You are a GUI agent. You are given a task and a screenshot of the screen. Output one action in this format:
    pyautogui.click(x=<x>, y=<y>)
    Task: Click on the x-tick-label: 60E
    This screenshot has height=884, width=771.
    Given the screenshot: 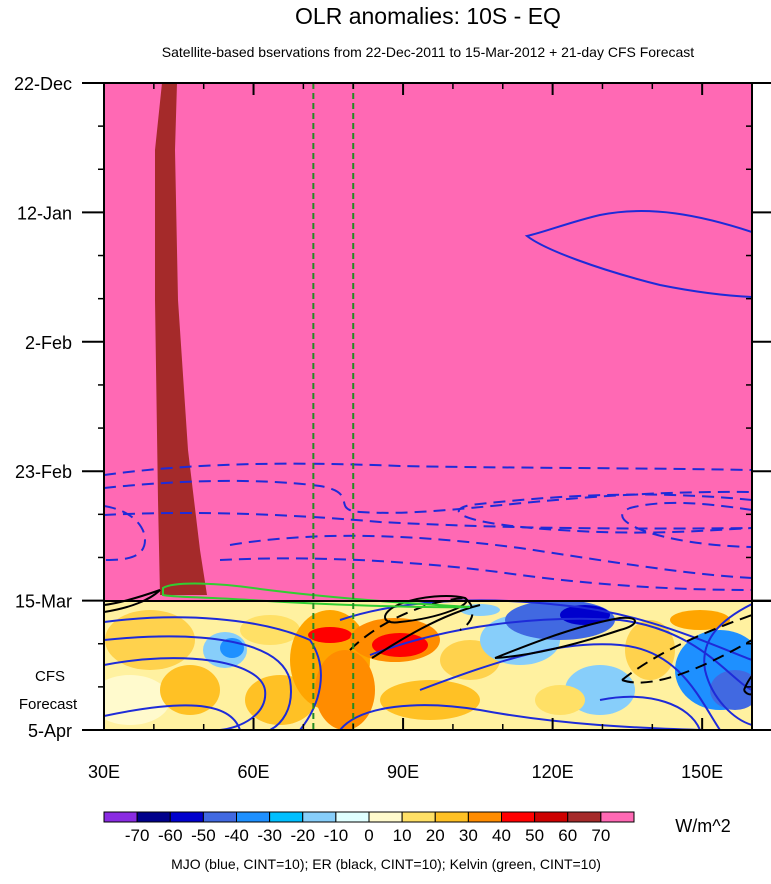 What is the action you would take?
    pyautogui.click(x=254, y=772)
    